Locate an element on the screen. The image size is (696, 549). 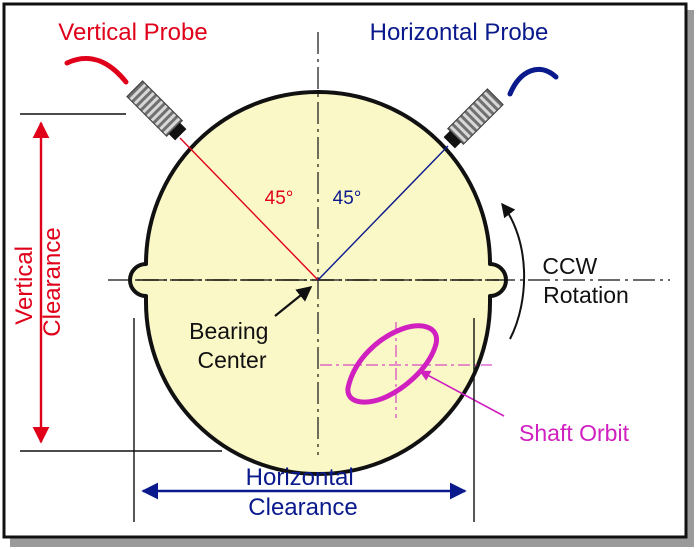
bearing-center-label: Bearing Center is located at coordinates (232, 345).